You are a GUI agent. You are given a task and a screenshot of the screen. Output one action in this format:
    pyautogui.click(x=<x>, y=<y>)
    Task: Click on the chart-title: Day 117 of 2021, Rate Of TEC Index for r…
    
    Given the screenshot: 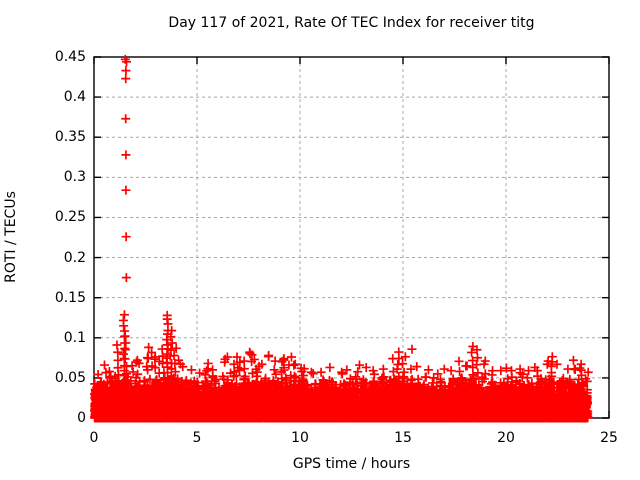 What is the action you would take?
    pyautogui.click(x=351, y=23)
    